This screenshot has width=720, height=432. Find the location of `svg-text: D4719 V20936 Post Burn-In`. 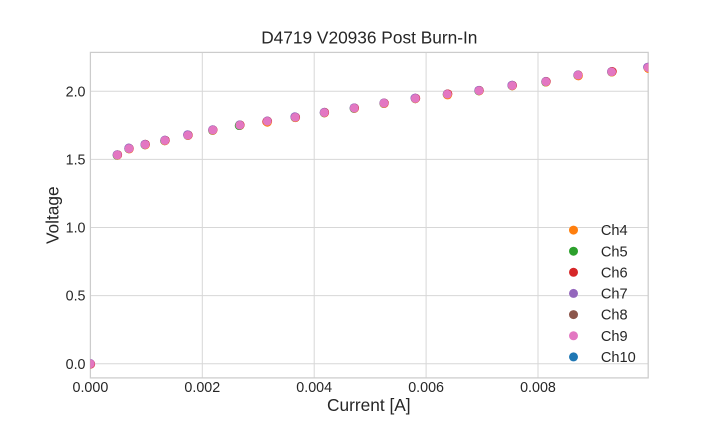

svg-text: D4719 V20936 Post Burn-In is located at coordinates (369, 38).